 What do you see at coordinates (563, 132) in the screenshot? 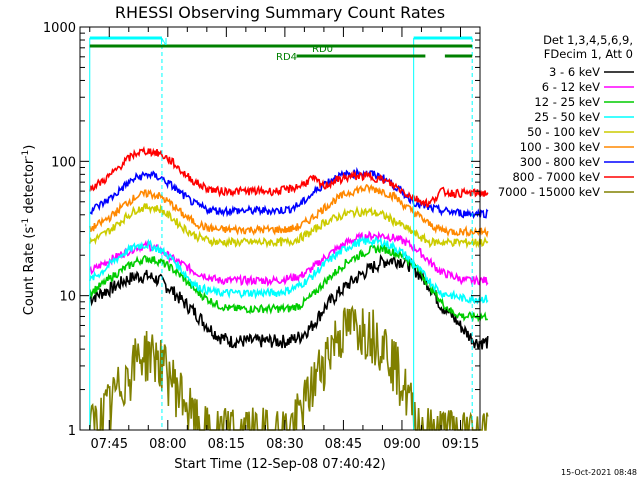
I see `legend-label-5: 50 - 100 keV` at bounding box center [563, 132].